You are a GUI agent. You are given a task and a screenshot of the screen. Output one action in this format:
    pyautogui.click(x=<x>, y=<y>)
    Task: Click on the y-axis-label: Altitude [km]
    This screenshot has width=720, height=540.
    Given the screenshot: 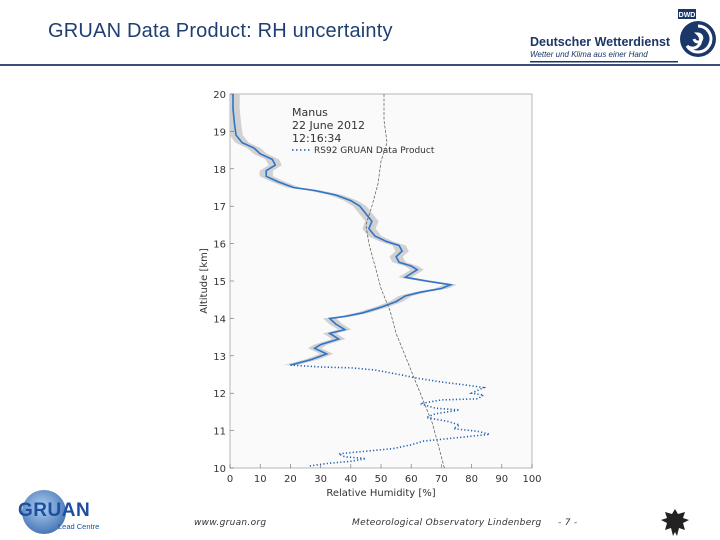 What is the action you would take?
    pyautogui.click(x=204, y=281)
    